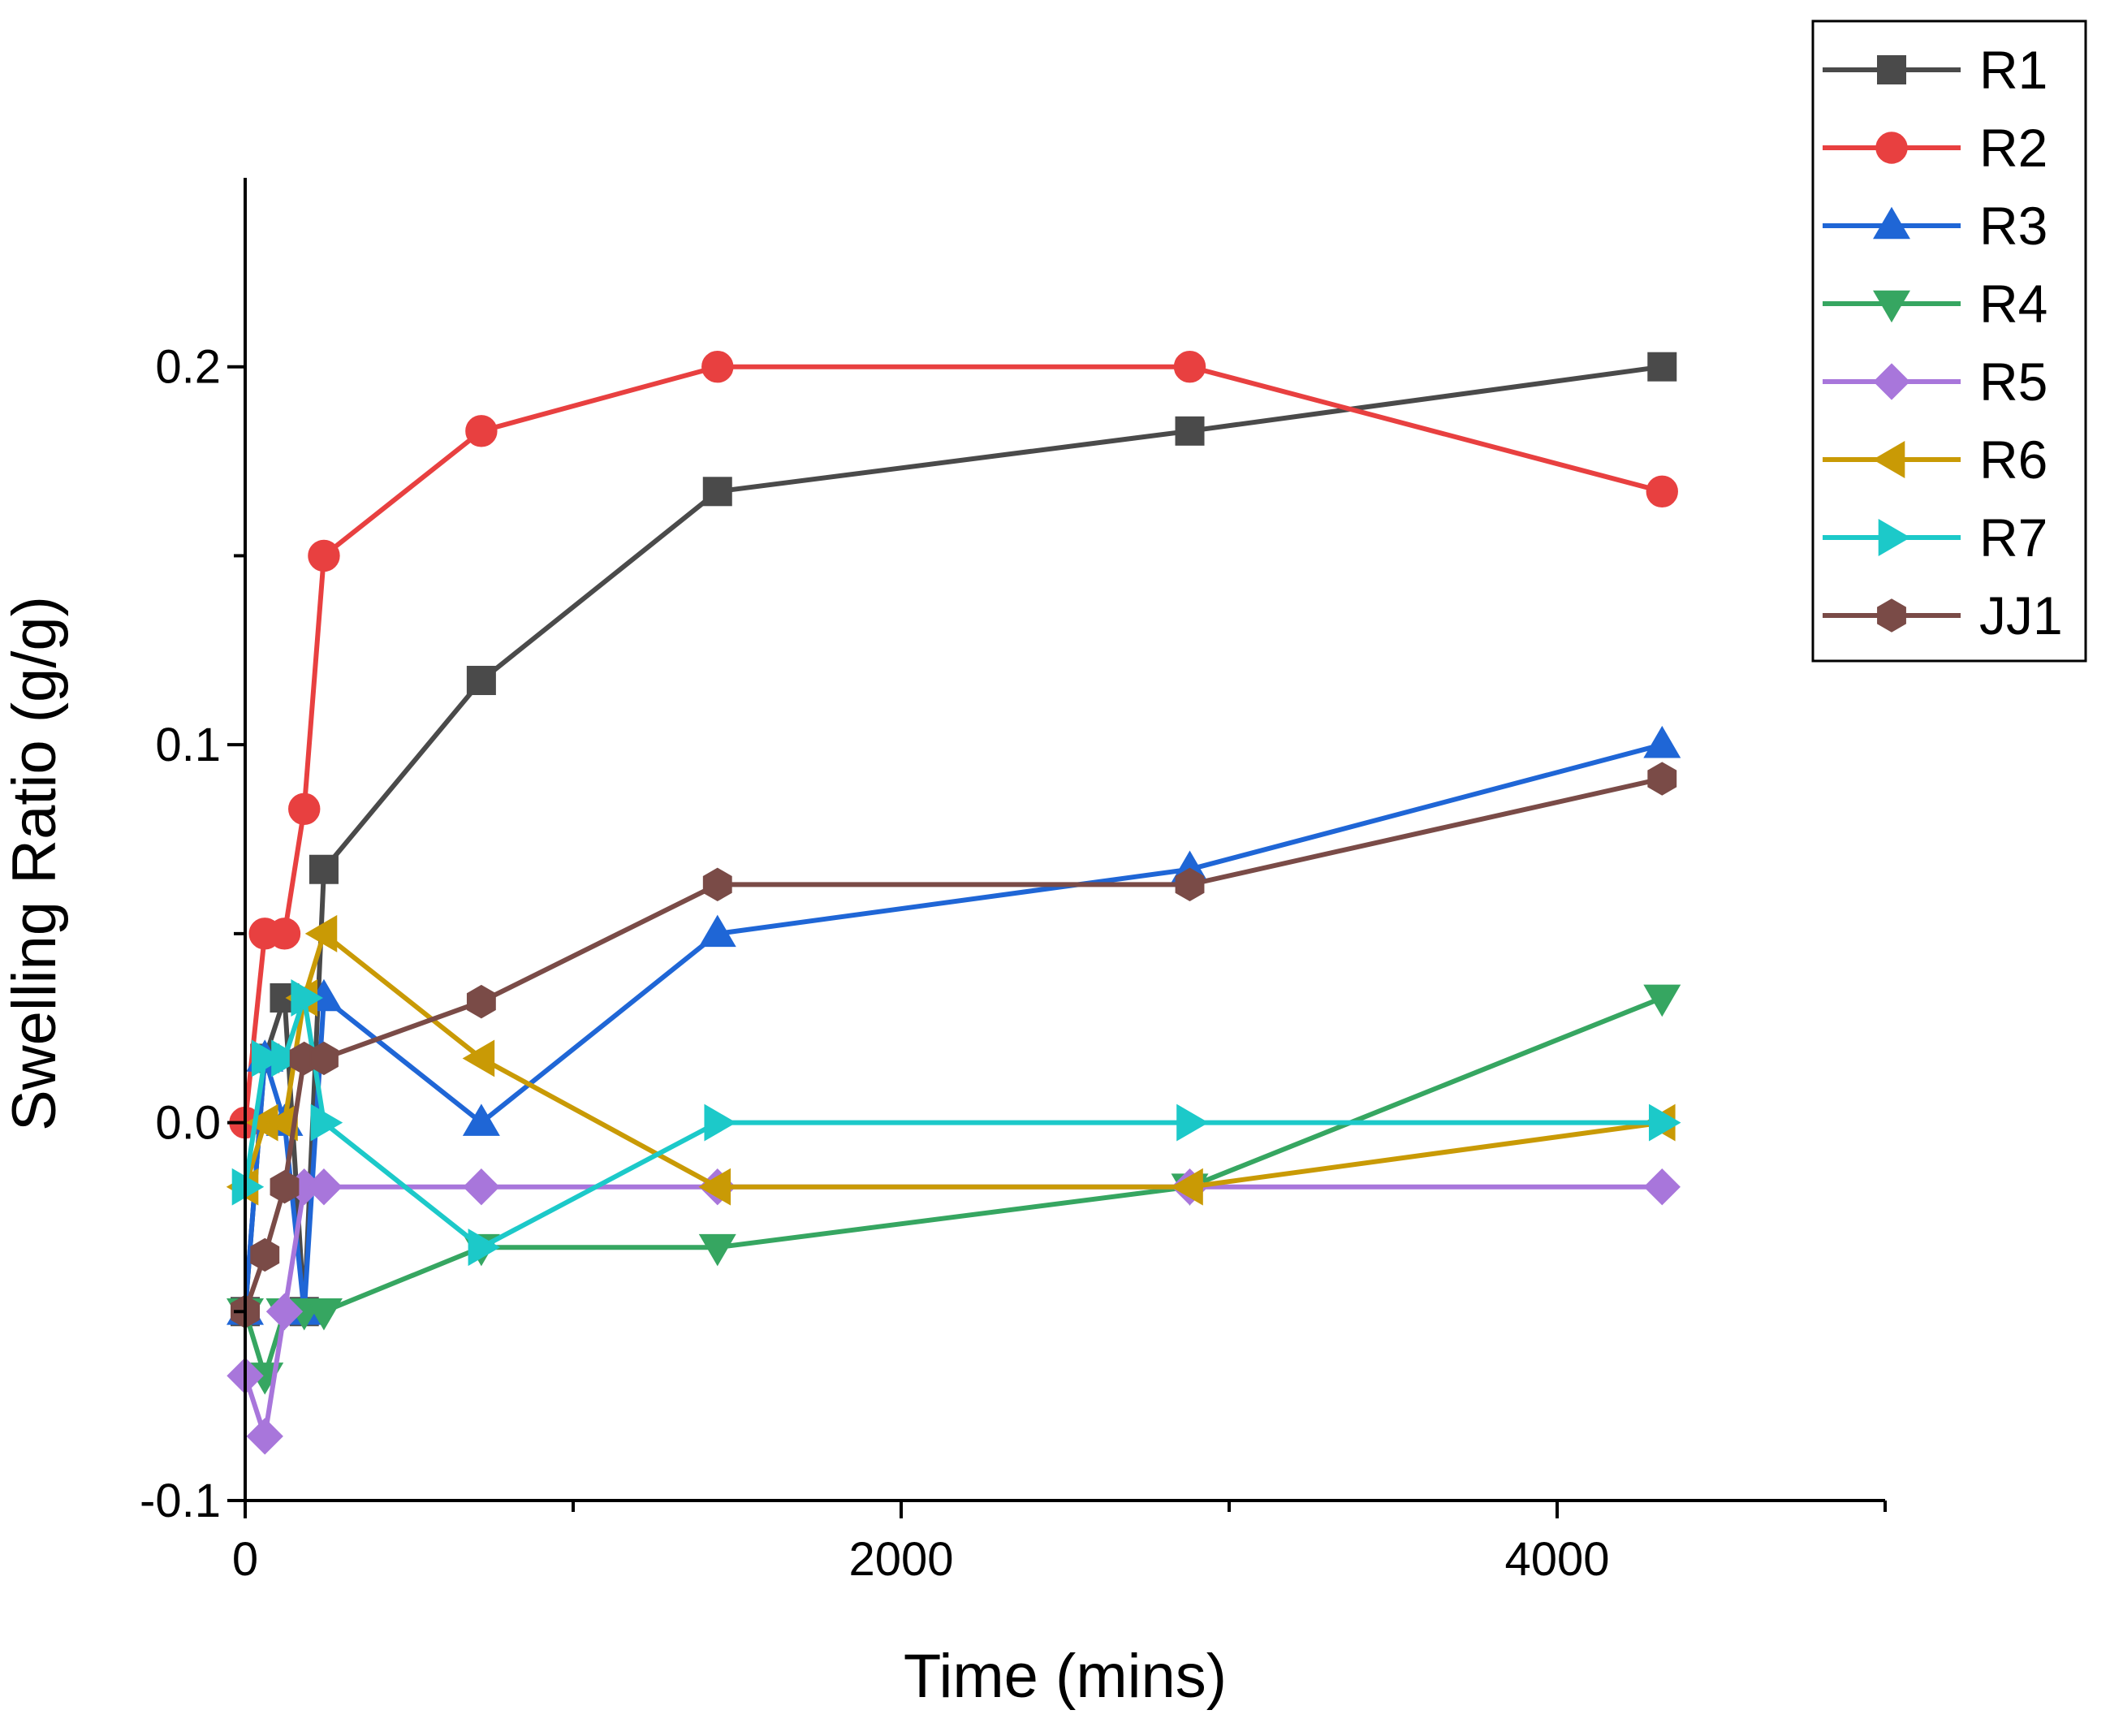  What do you see at coordinates (1935, 382) in the screenshot?
I see `legend-item-r5: R5` at bounding box center [1935, 382].